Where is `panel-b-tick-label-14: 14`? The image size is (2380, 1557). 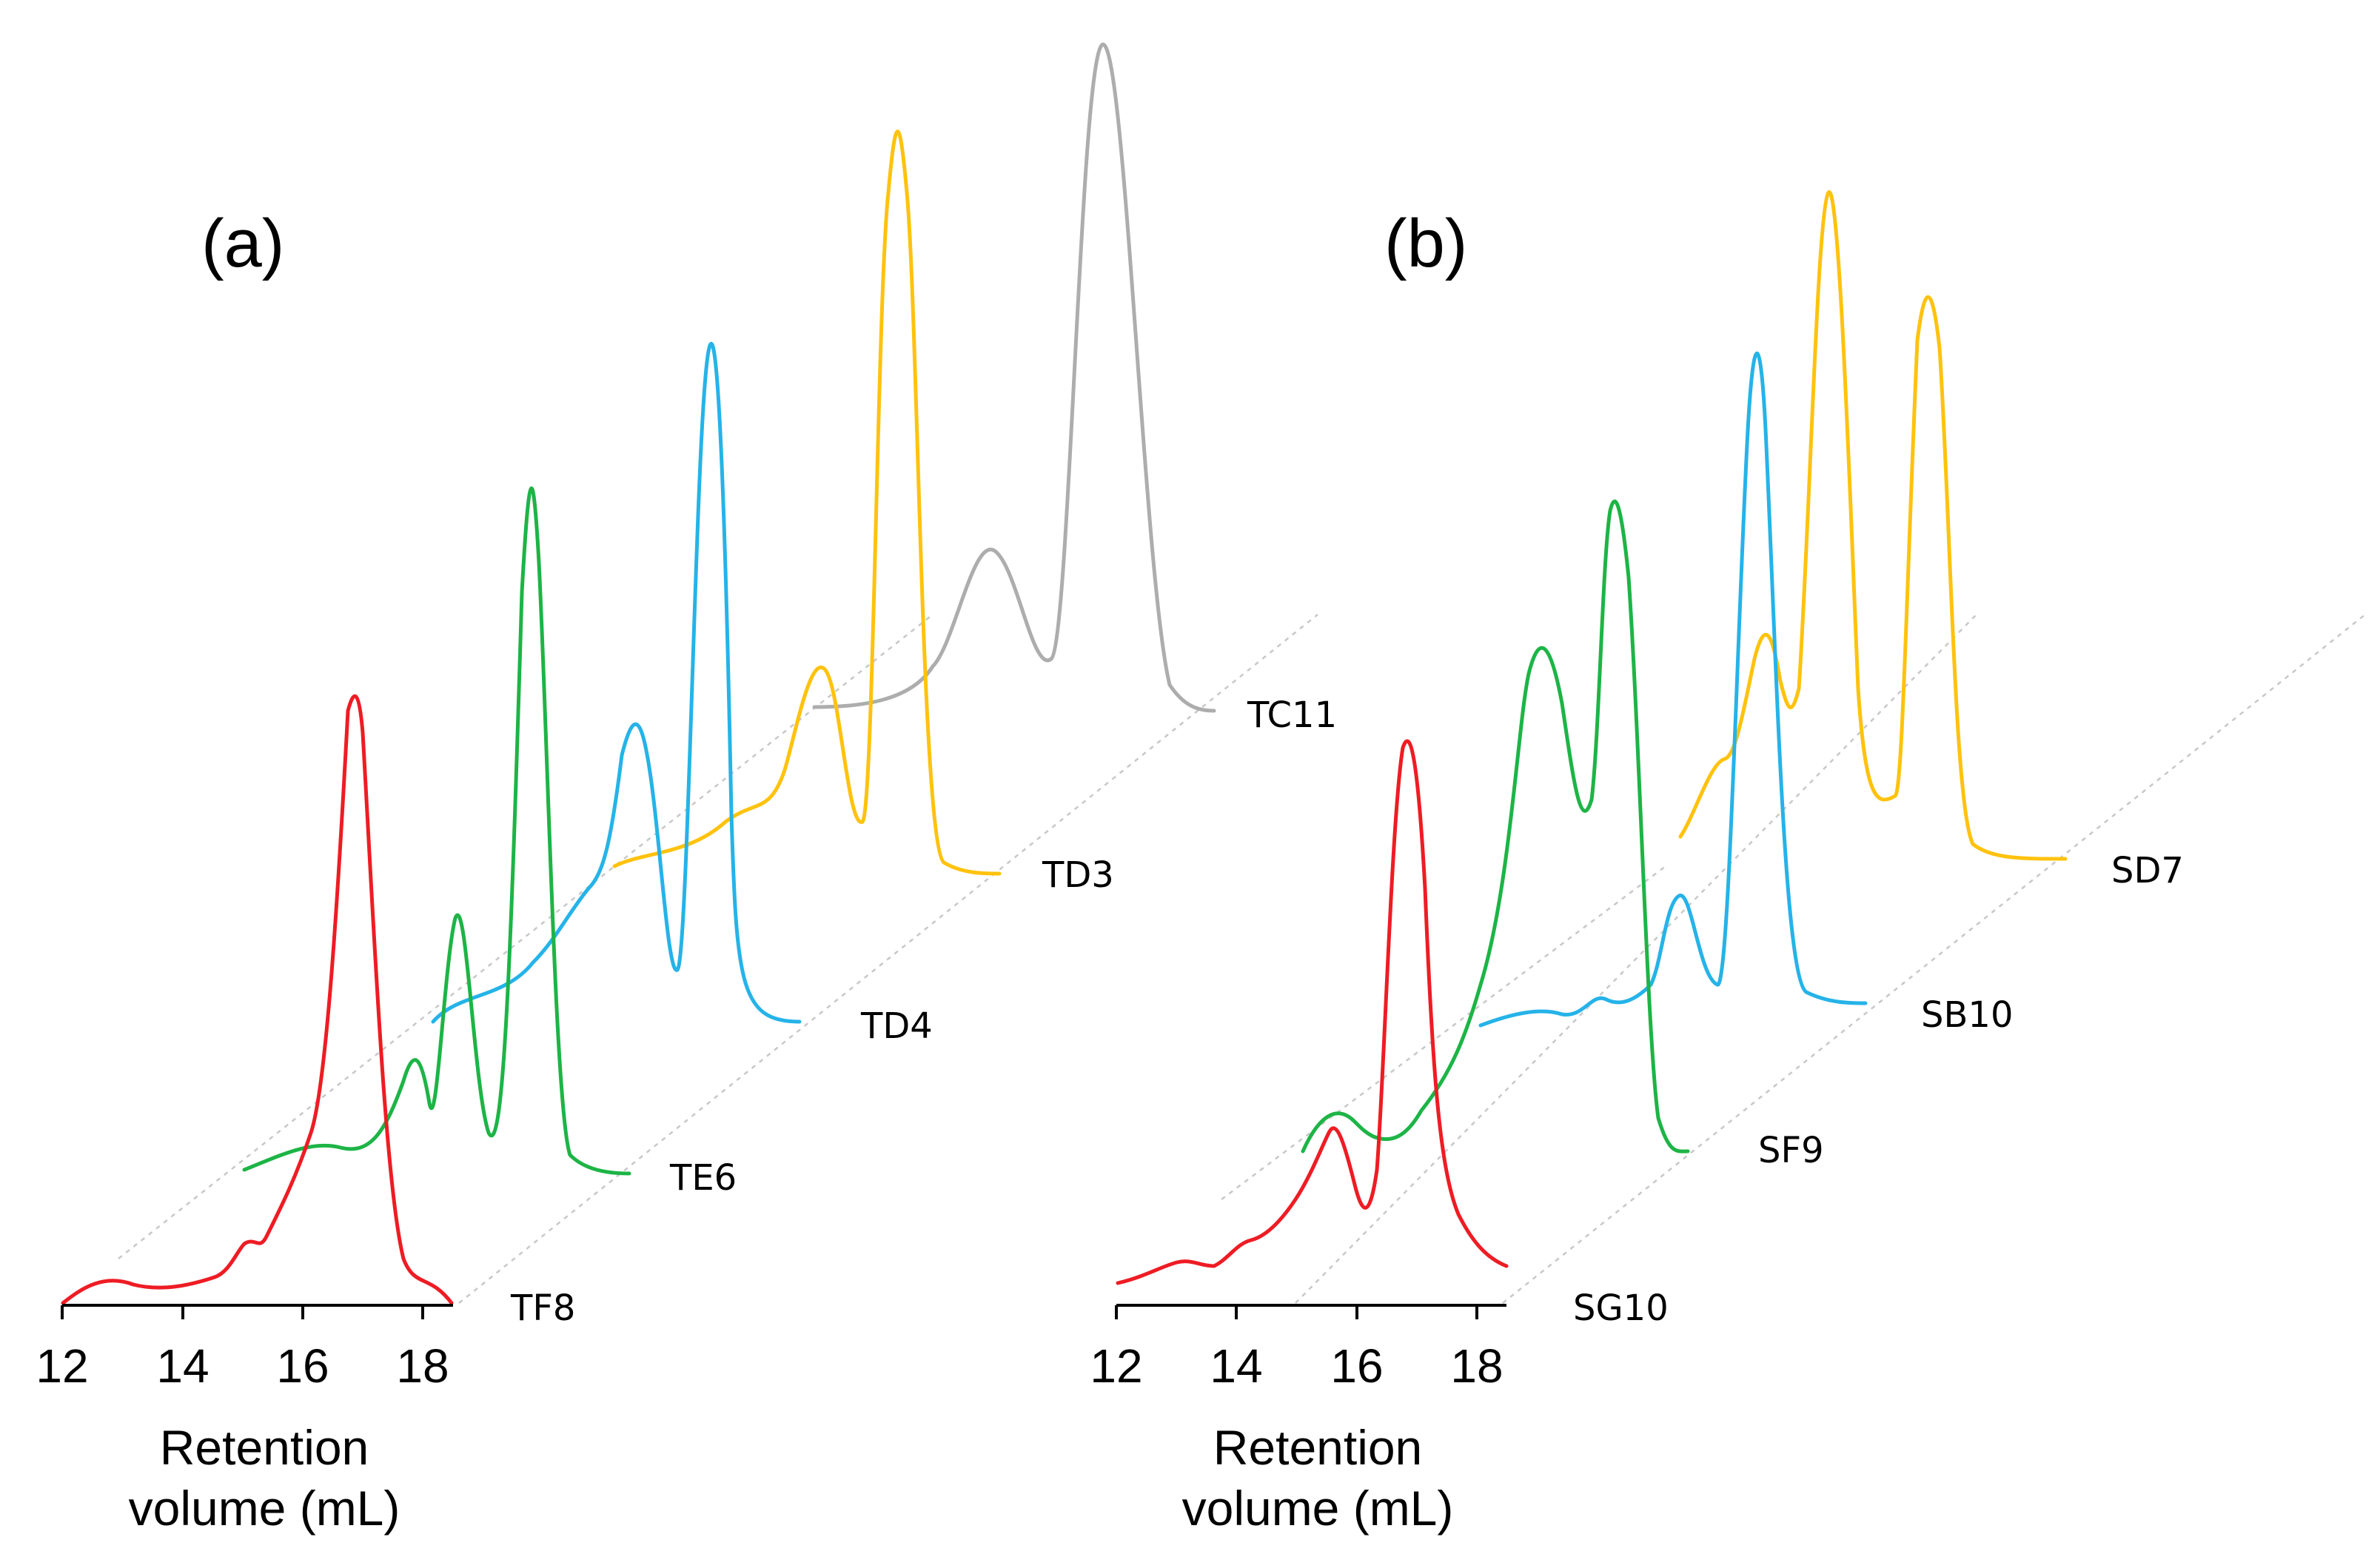 panel-b-tick-label-14: 14 is located at coordinates (1236, 1366).